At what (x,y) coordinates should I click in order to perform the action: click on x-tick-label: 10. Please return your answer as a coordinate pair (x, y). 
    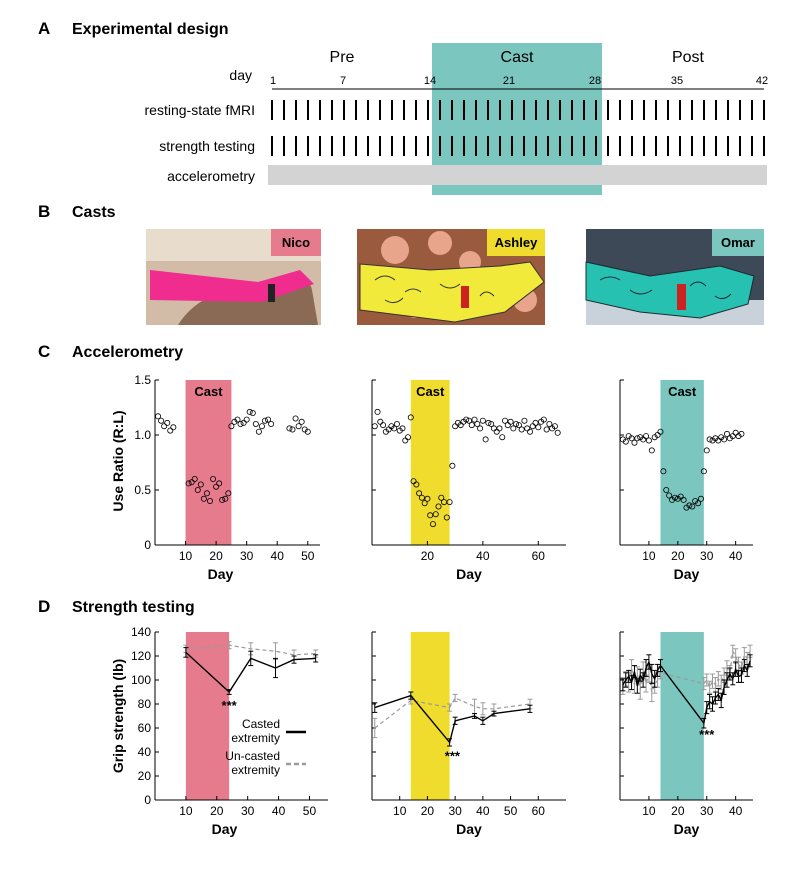
    Looking at the image, I should click on (649, 811).